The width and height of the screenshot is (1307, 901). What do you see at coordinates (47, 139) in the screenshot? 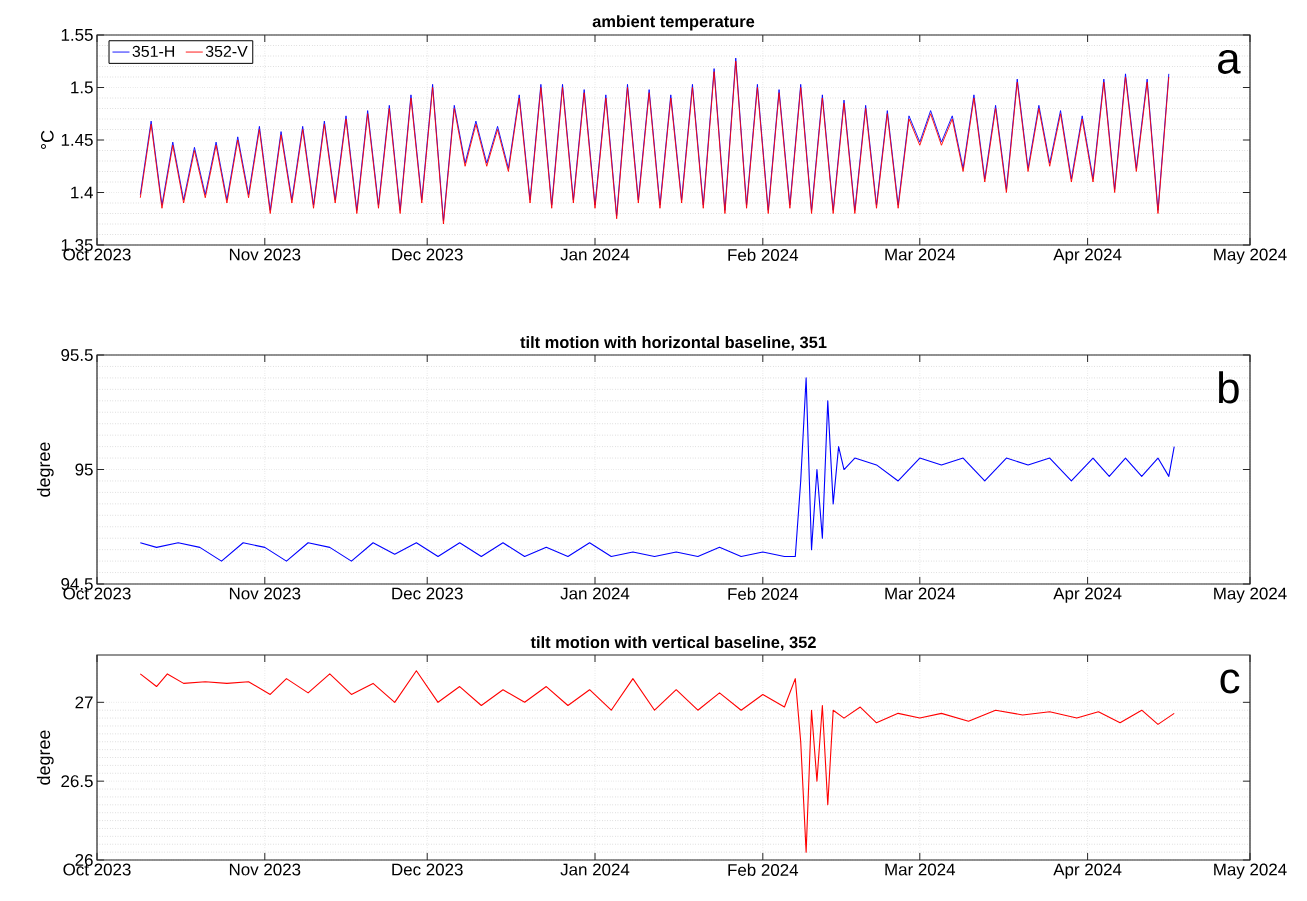
I see `y-axis-title: °C` at bounding box center [47, 139].